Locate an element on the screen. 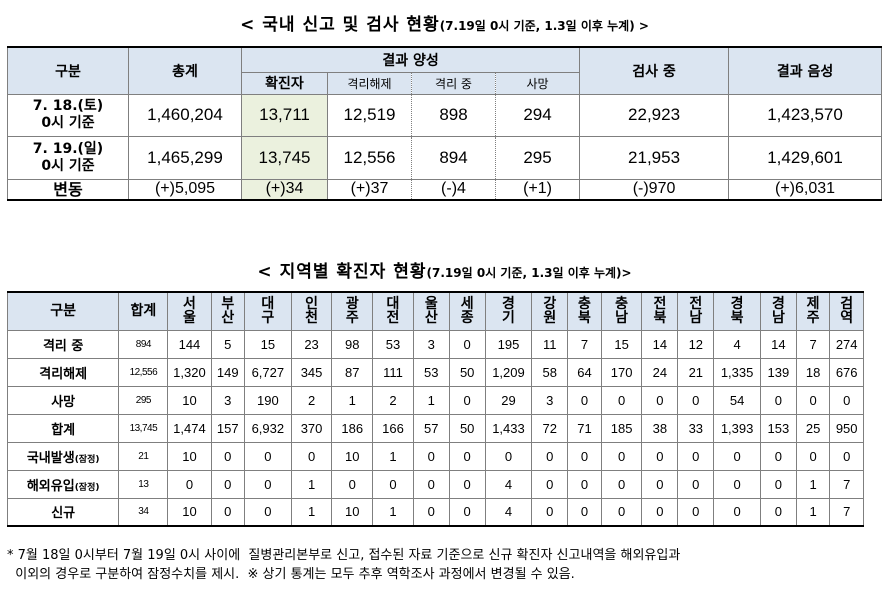  cell-total: 295 is located at coordinates (143, 400).